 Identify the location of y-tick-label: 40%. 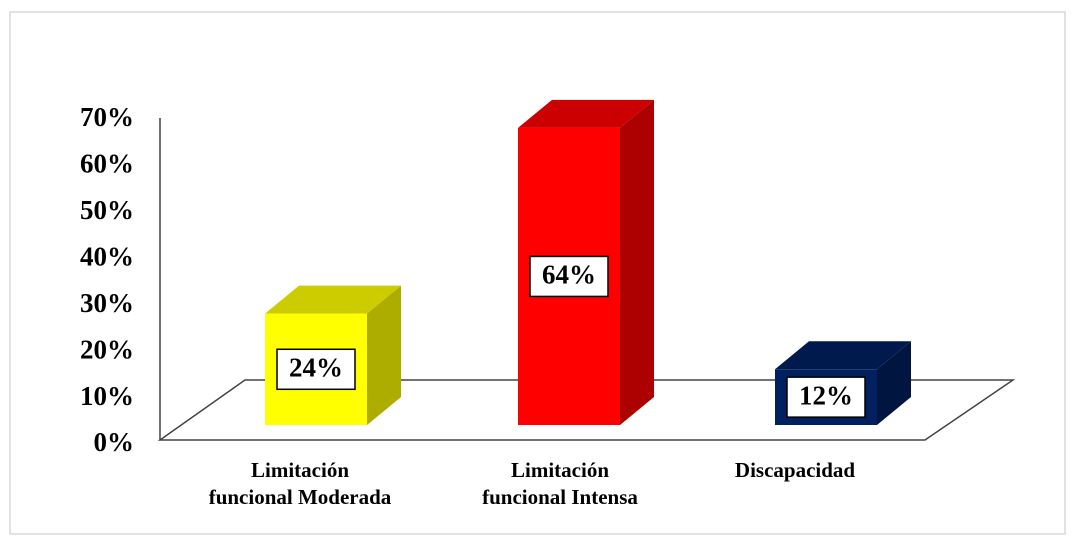
(107, 256).